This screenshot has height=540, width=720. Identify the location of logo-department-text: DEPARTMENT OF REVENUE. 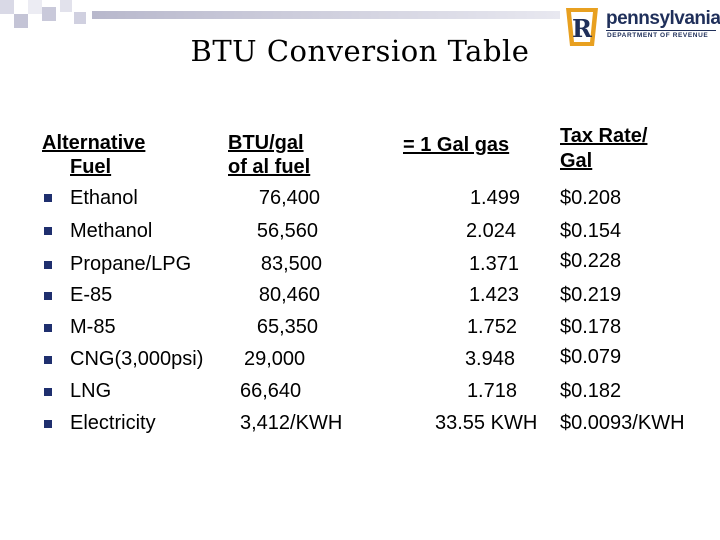
(658, 35).